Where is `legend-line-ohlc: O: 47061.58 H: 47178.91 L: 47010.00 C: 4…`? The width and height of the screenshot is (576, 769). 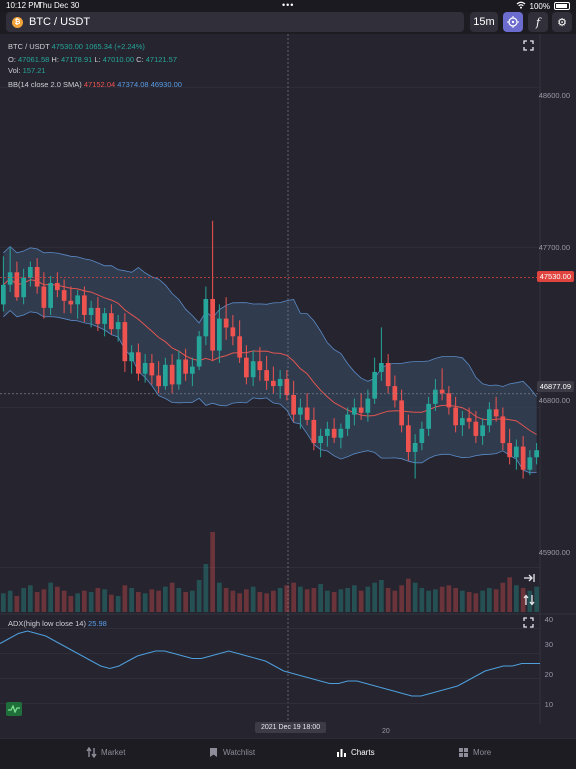
legend-line-ohlc: O: 47061.58 H: 47178.91 L: 47010.00 C: 4… is located at coordinates (92, 59).